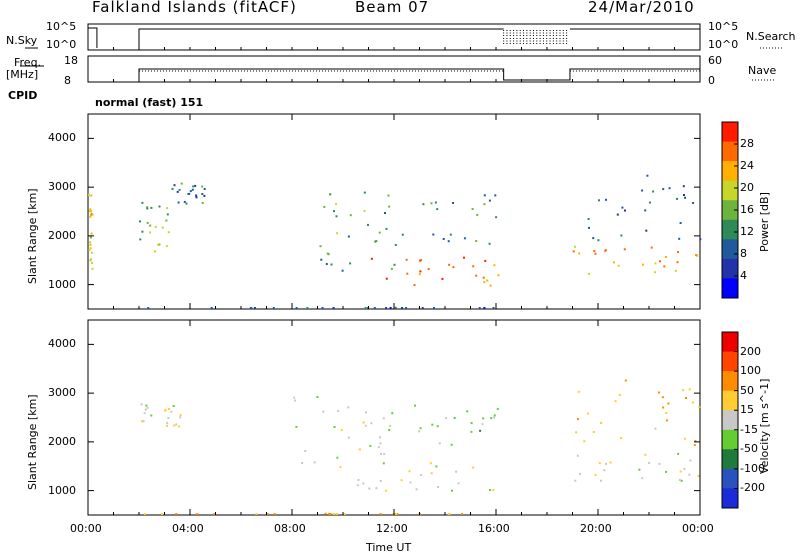 Image resolution: width=800 pixels, height=554 pixels. I want to click on nsky-trace, so click(93, 37).